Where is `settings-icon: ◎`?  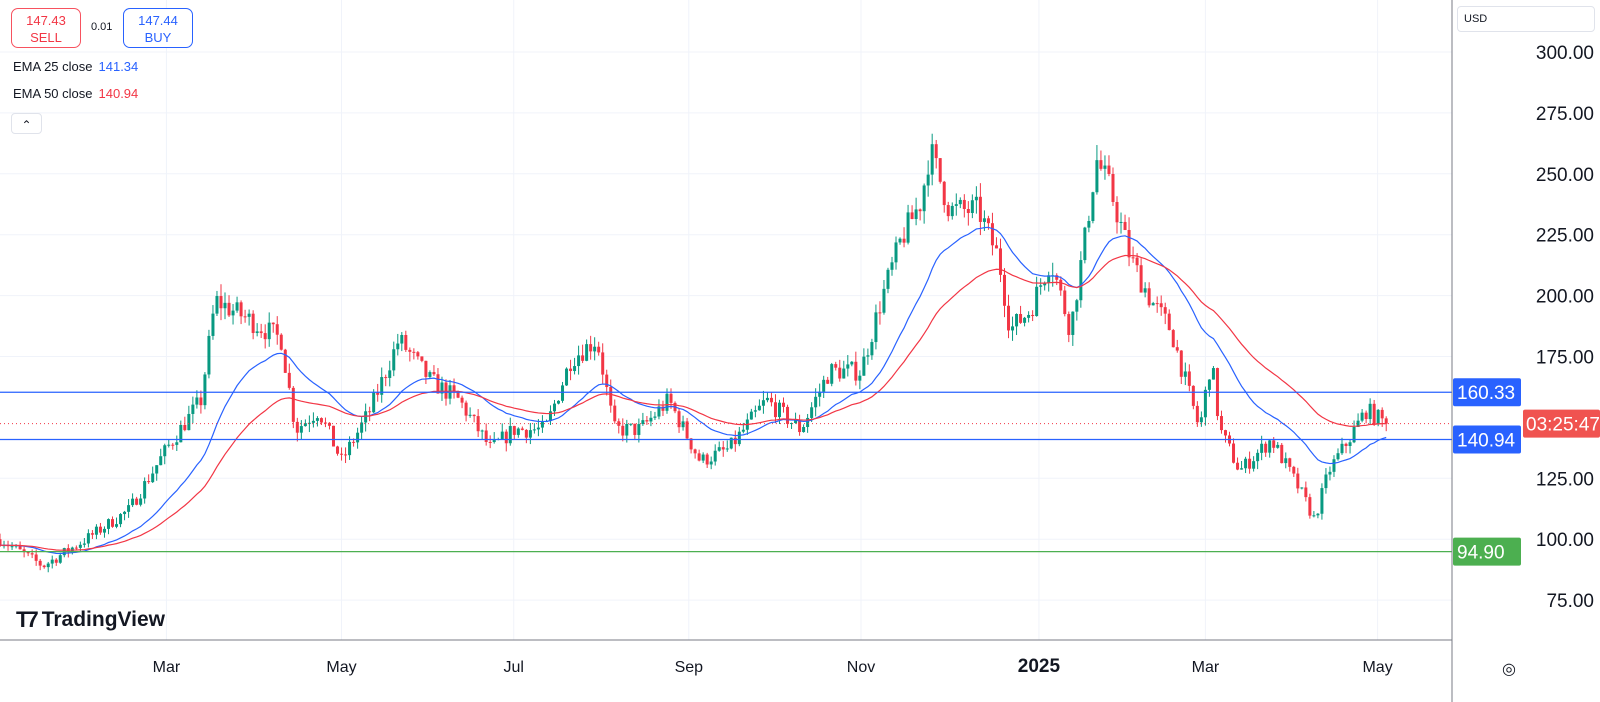 settings-icon: ◎ is located at coordinates (1509, 669).